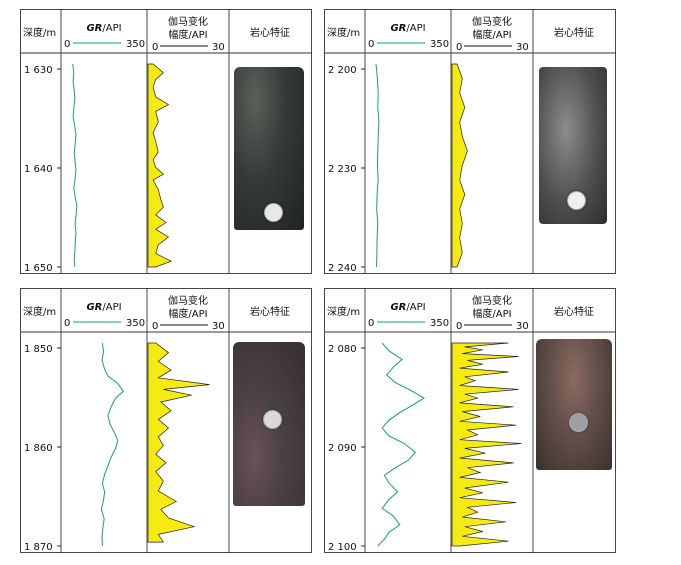 The image size is (681, 565). I want to click on depth-tick-label: 1 860, so click(38, 448).